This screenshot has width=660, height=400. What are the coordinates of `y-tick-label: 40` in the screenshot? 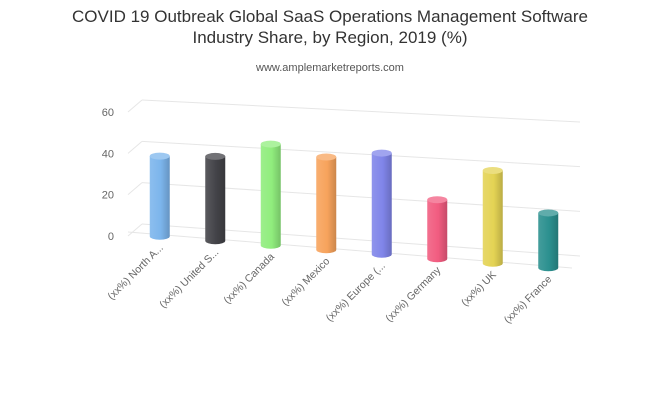 It's located at (108, 154).